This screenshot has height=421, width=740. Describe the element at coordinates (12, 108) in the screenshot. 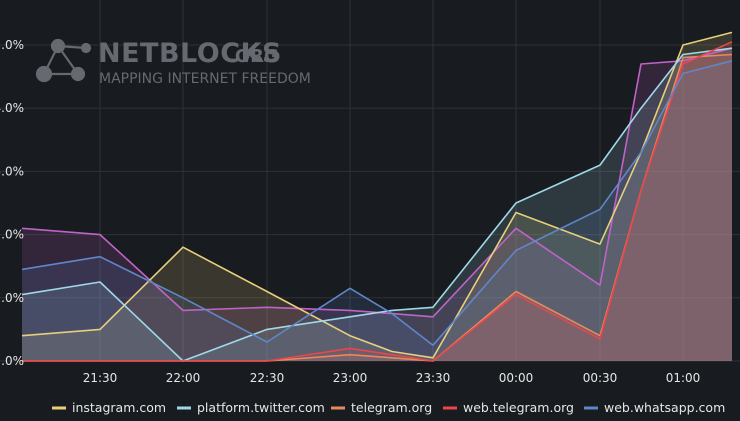

I see `y-tick-label: 4.0%` at that location.